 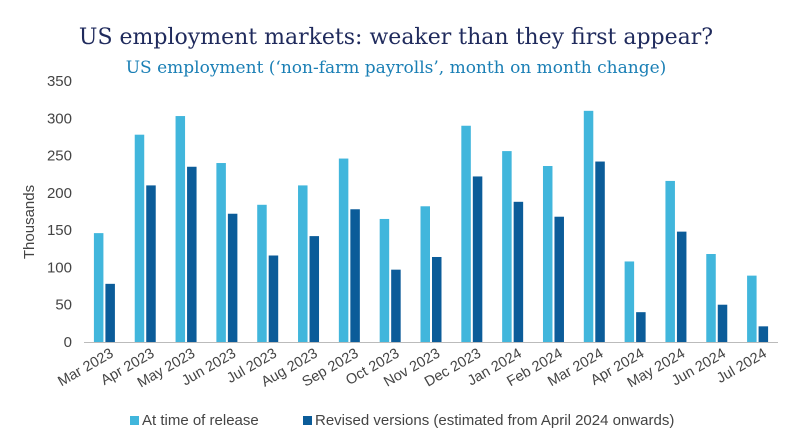 I want to click on y-axis-label: Thousands, so click(x=29, y=222).